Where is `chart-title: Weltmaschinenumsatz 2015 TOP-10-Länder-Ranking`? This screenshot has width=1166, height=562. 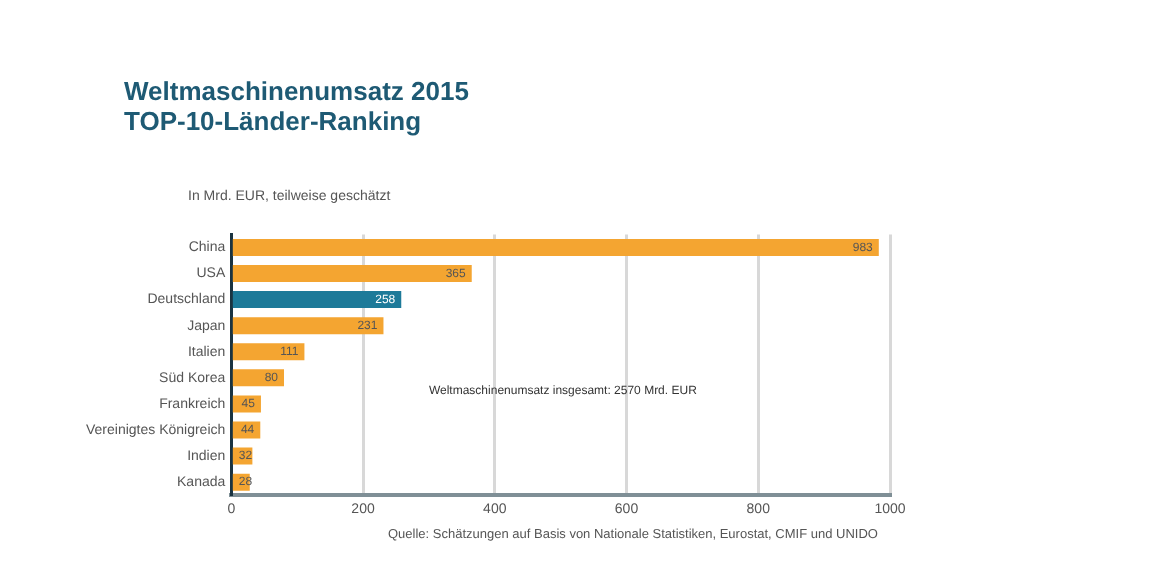 chart-title: Weltmaschinenumsatz 2015 TOP-10-Länder-Ranking is located at coordinates (296, 106).